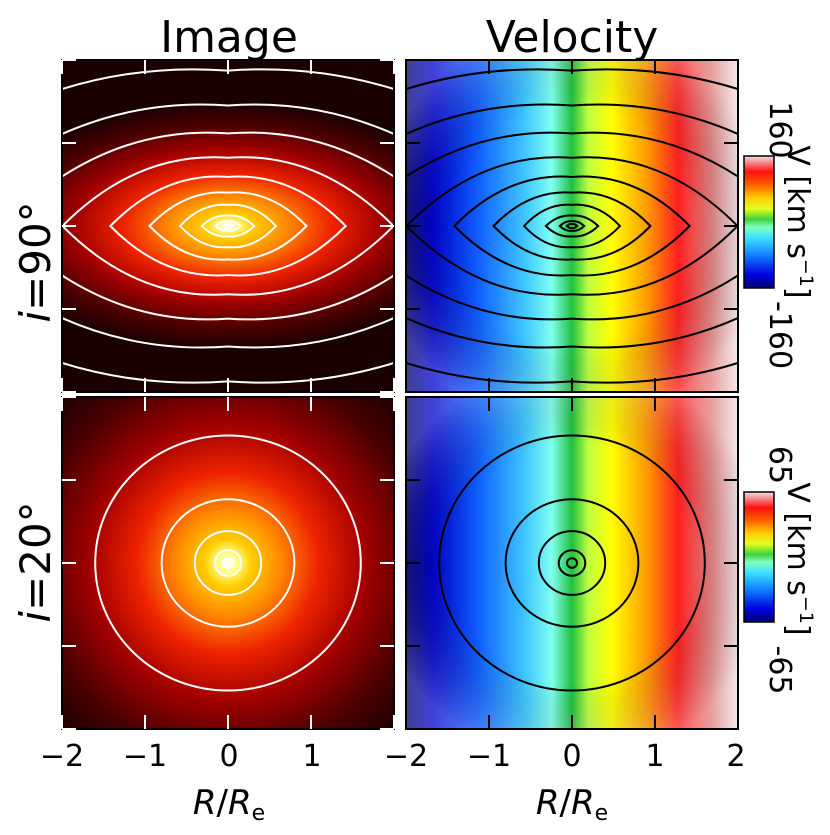 This screenshot has width=830, height=835. I want to click on image-column-title: Image, so click(229, 37).